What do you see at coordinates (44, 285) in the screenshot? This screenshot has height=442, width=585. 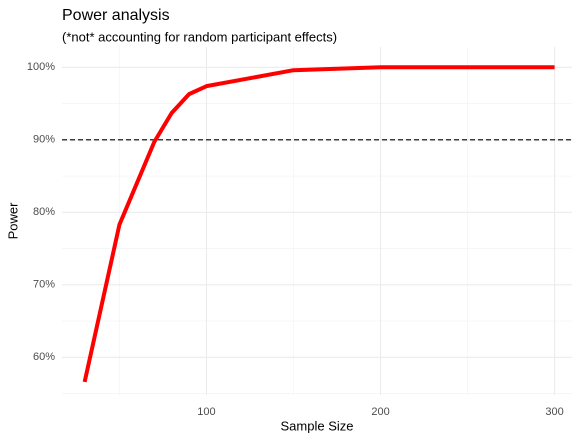 I see `y-tick-label: 70%` at bounding box center [44, 285].